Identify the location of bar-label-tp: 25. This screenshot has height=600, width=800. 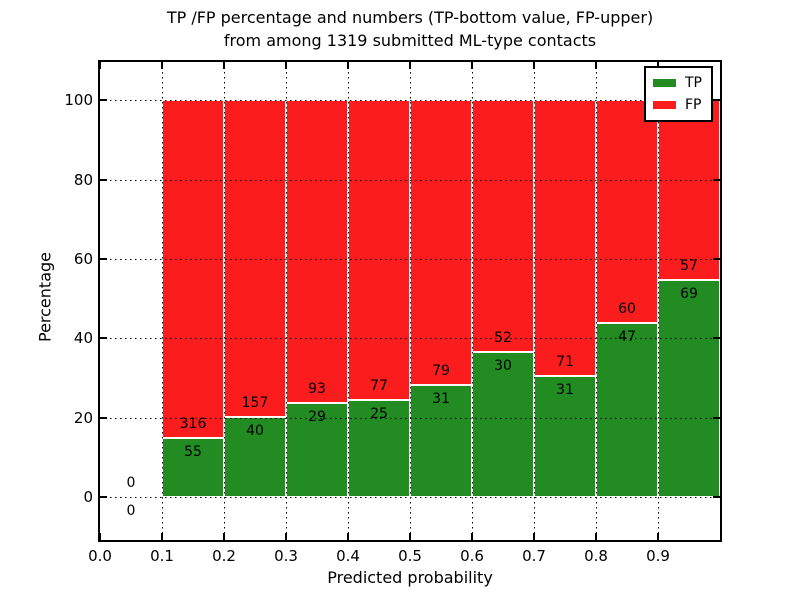
(379, 413).